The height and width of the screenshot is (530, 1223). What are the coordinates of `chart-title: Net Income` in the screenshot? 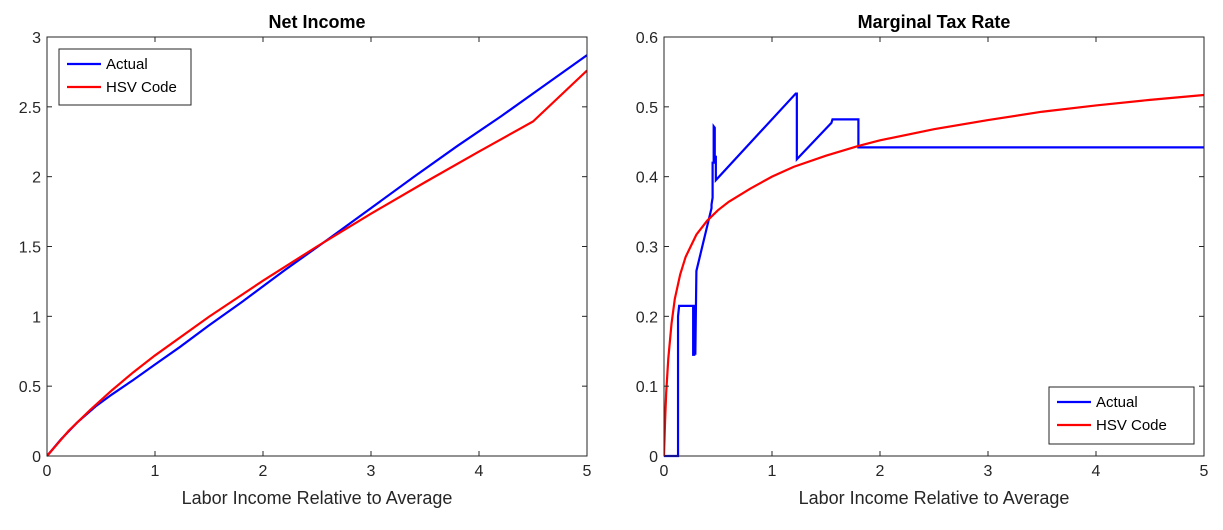 It's located at (316, 22).